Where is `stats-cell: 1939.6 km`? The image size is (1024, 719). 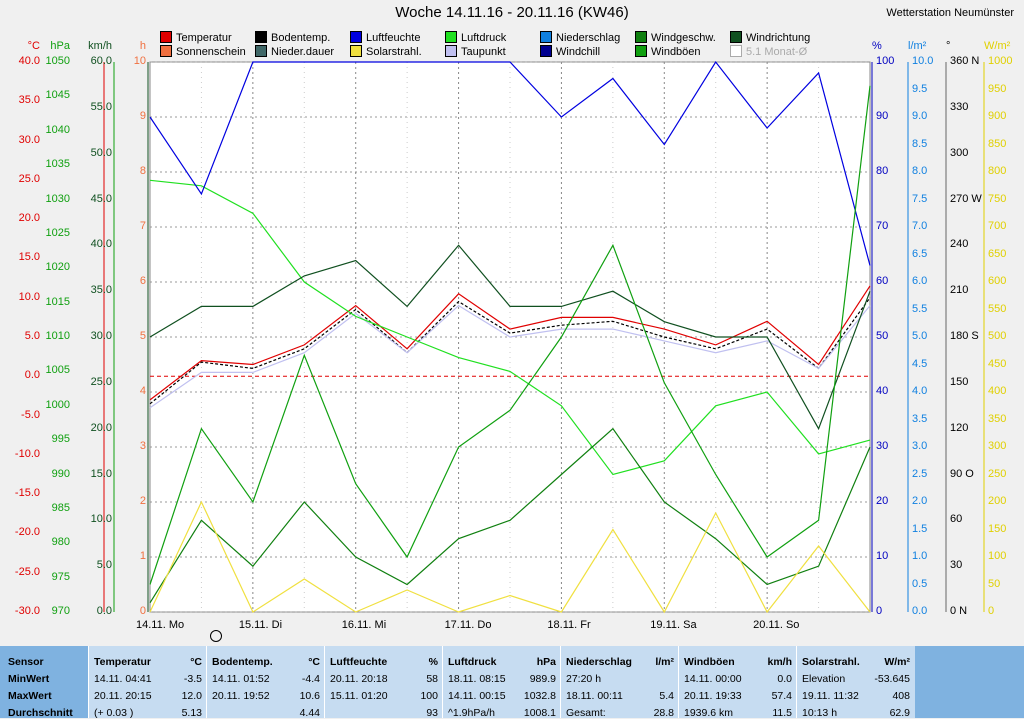 stats-cell: 1939.6 km is located at coordinates (709, 713).